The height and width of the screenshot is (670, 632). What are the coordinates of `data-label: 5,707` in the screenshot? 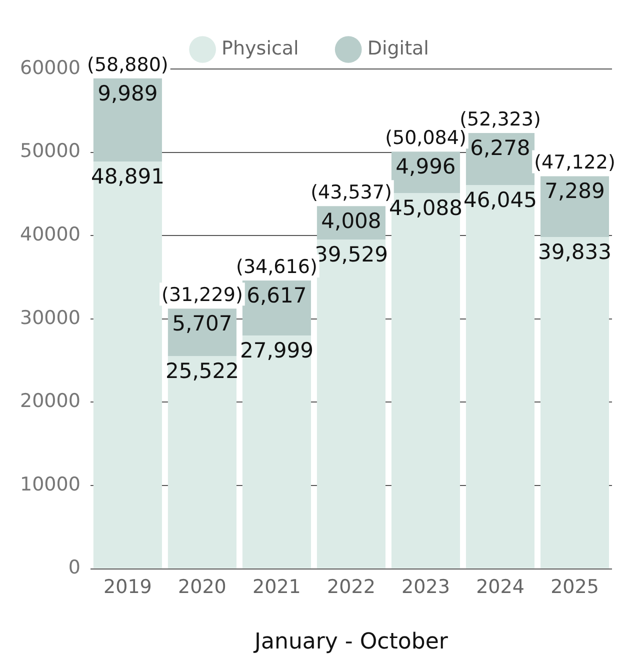 It's located at (202, 324).